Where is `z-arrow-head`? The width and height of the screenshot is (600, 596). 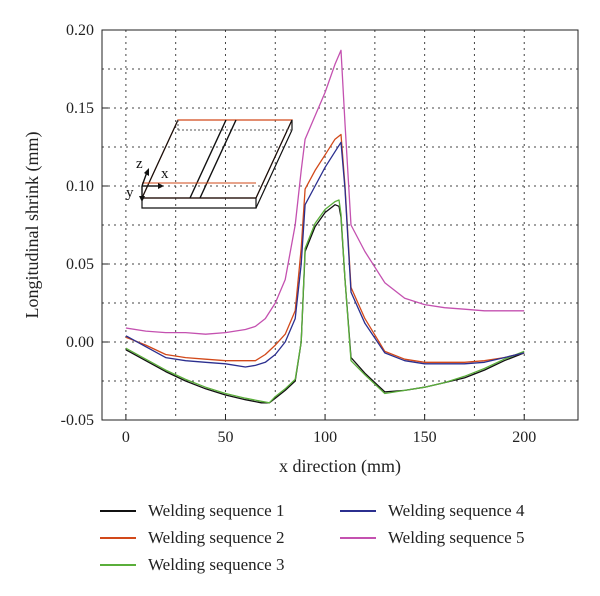 z-arrow-head is located at coordinates (146, 172).